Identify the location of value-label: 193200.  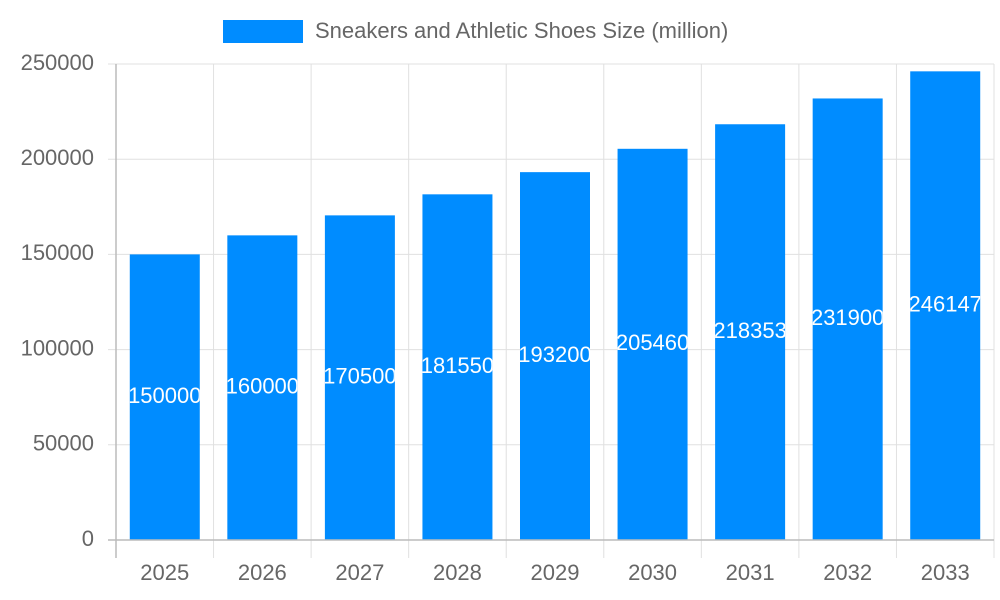
(554, 354).